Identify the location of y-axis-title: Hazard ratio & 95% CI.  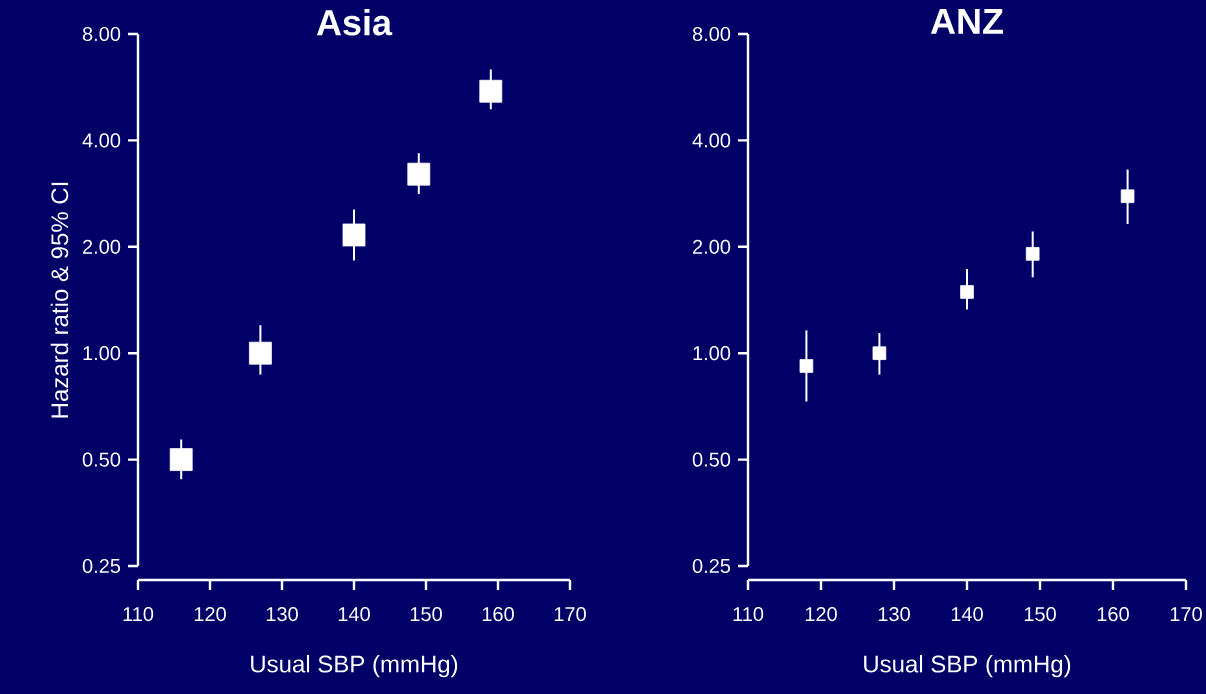
(59, 300).